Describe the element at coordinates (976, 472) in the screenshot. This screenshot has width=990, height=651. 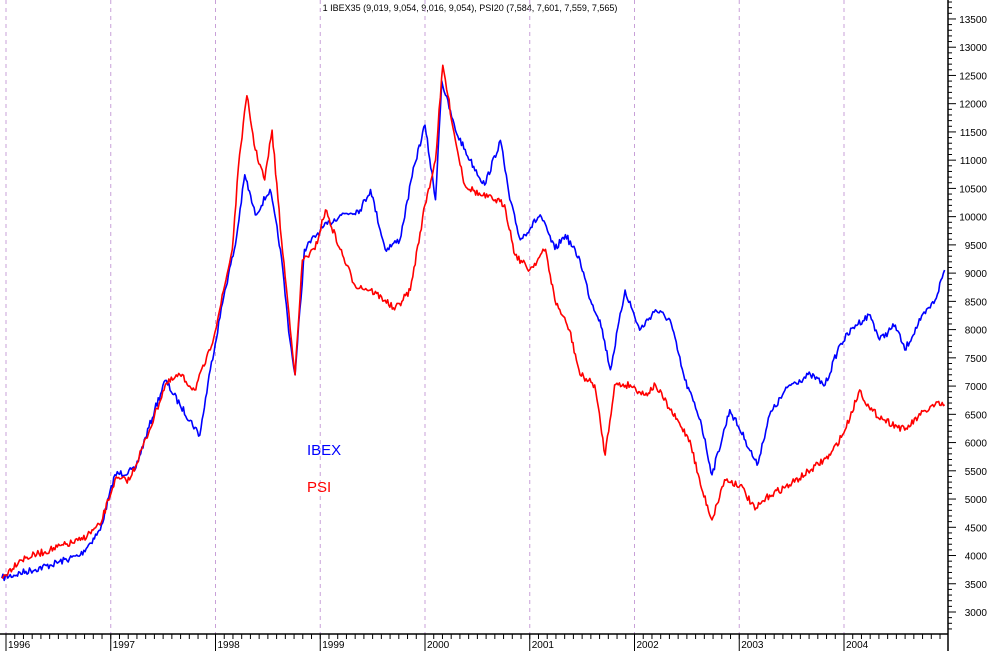
I see `y-tick-label: 5500` at that location.